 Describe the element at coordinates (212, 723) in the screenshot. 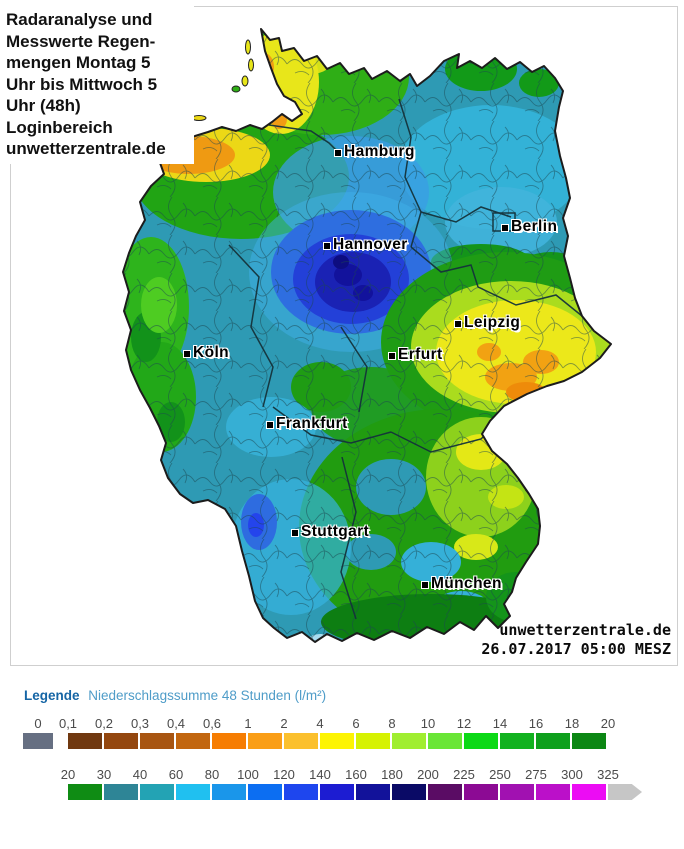

I see `legend-value-label: 0,6` at that location.